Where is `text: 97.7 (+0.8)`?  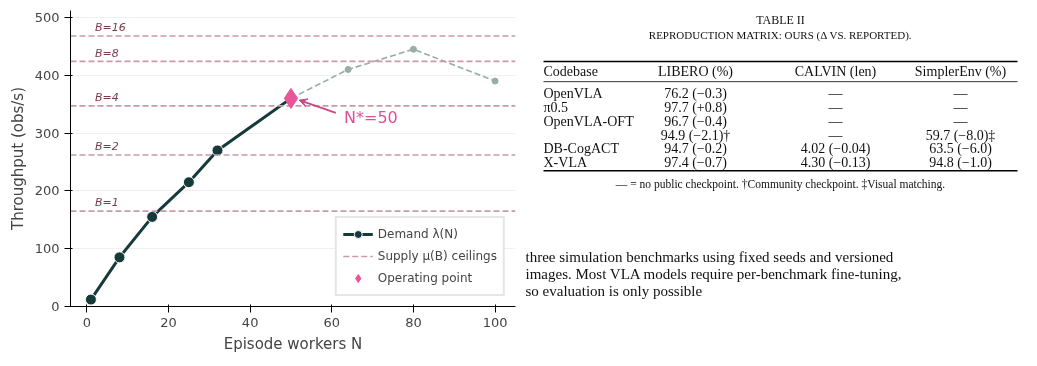
text: 97.7 (+0.8) is located at coordinates (695, 108).